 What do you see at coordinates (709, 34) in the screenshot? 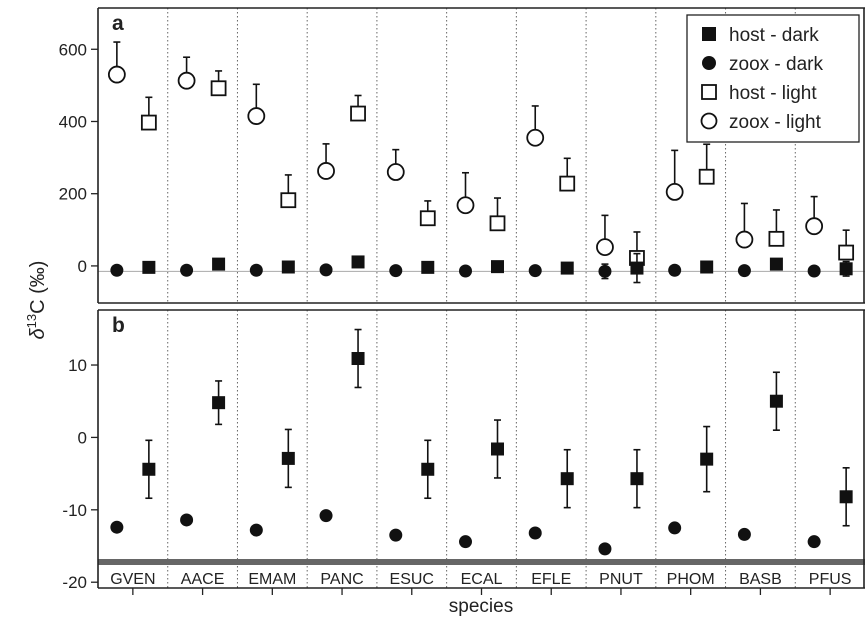
I see `legend-marker-filled-square` at bounding box center [709, 34].